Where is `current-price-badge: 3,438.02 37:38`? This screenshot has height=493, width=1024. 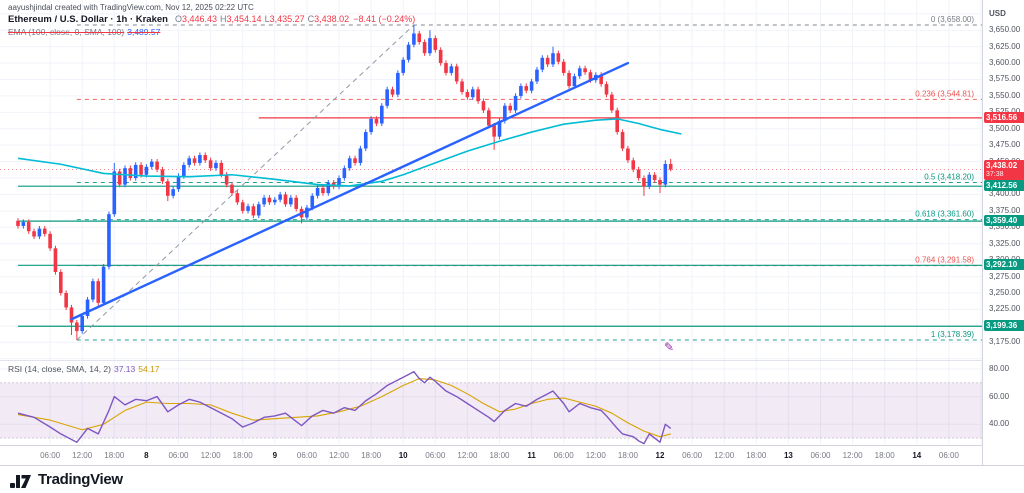 current-price-badge: 3,438.02 37:38 is located at coordinates (1004, 170).